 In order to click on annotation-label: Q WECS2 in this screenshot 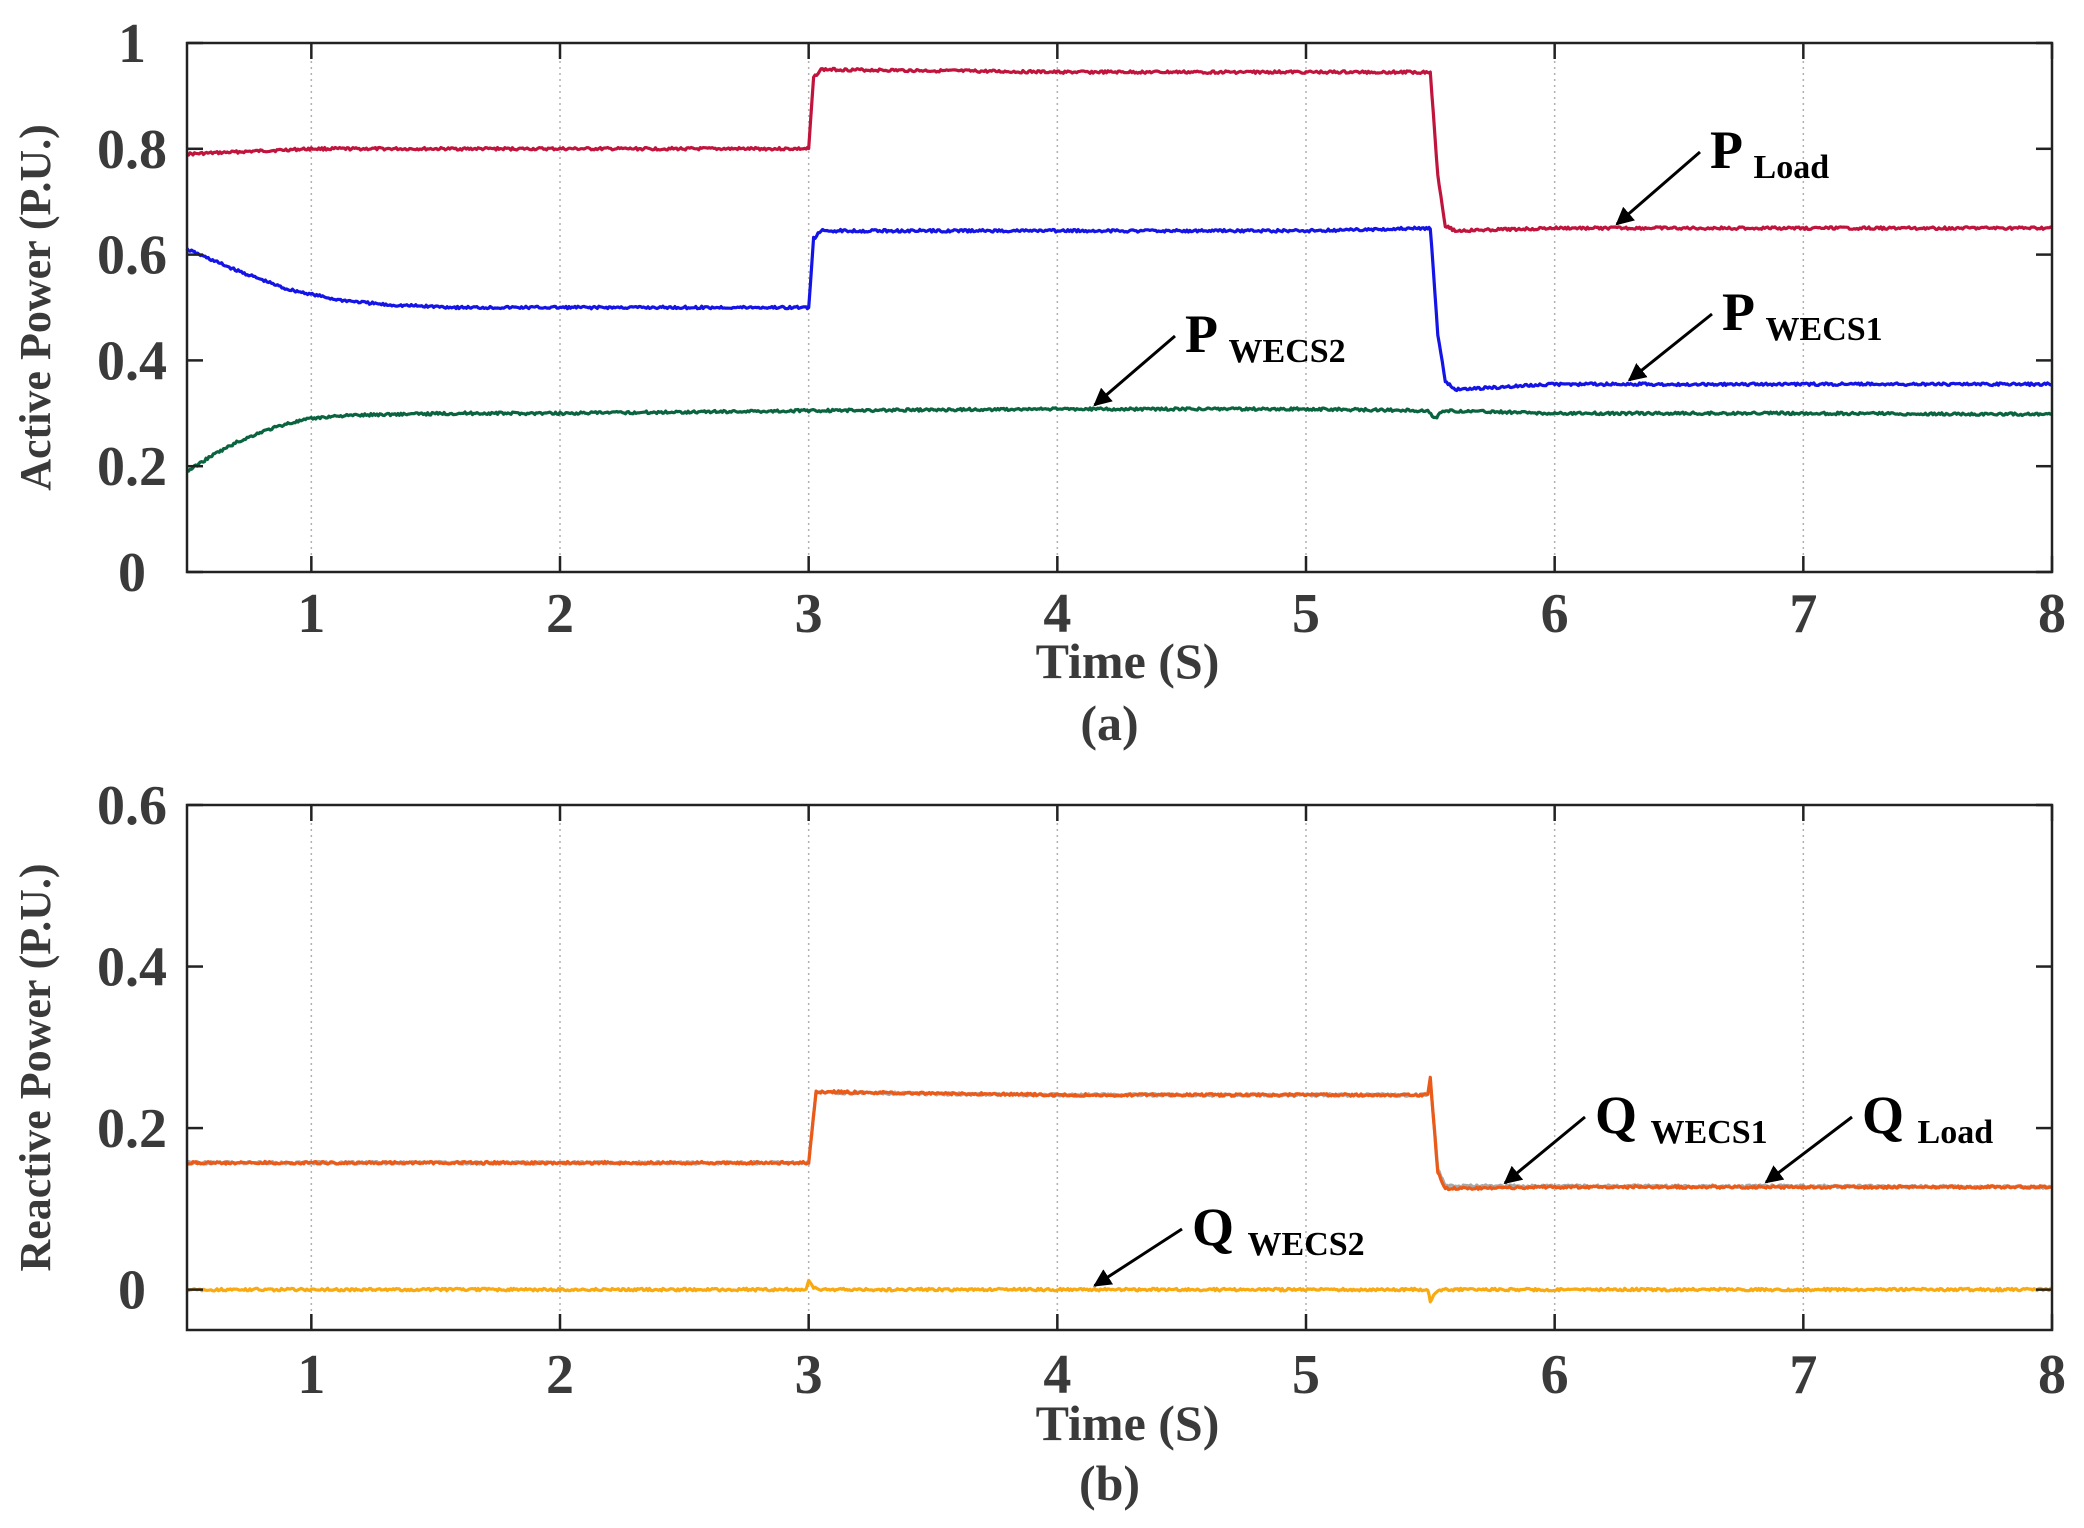, I will do `click(1278, 1230)`.